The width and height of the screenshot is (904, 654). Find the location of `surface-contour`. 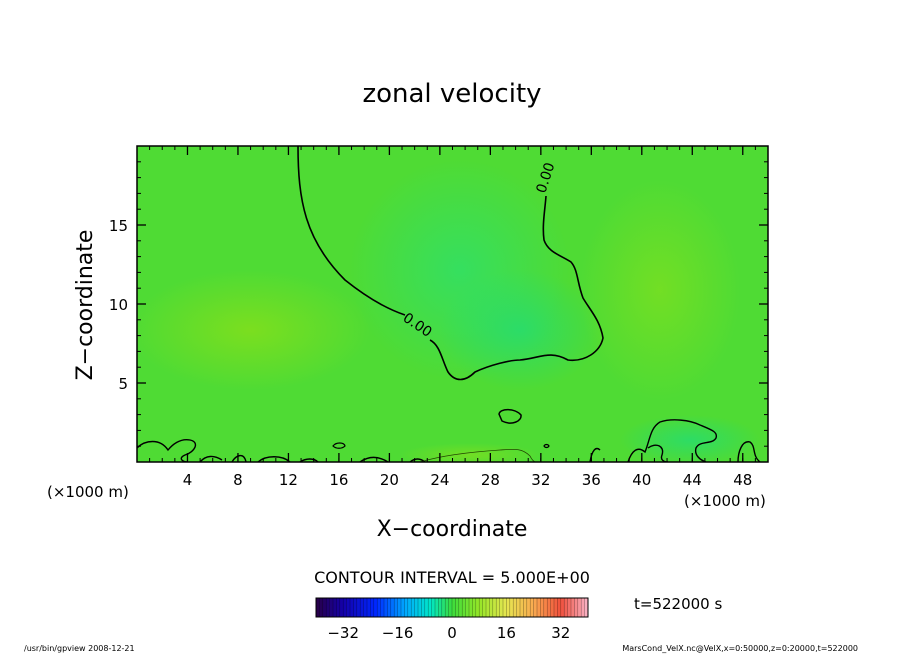

surface-contour is located at coordinates (369, 450).